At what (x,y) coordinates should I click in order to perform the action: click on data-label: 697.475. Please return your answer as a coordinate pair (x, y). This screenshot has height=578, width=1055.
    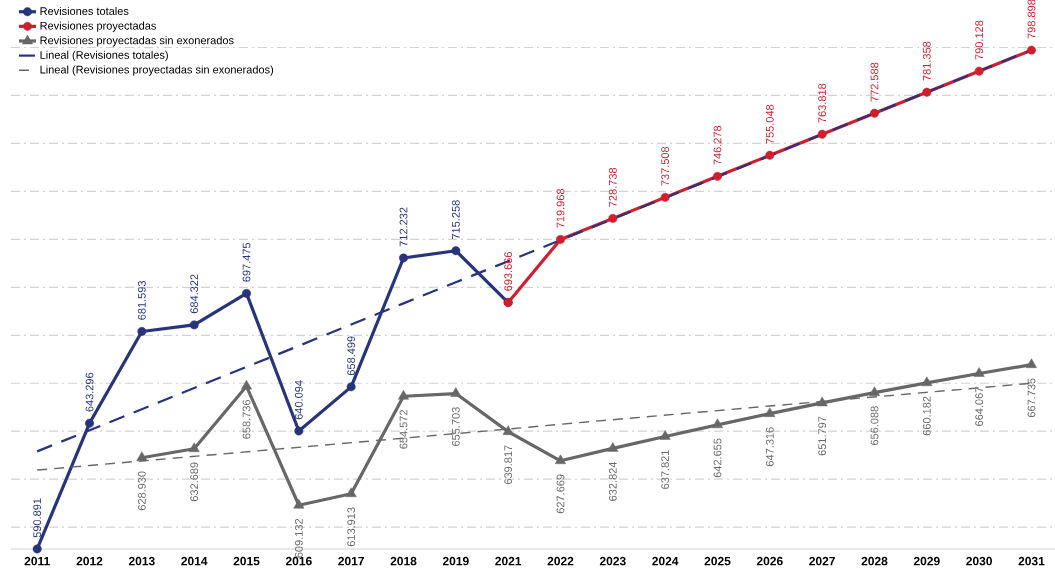
    Looking at the image, I should click on (246, 262).